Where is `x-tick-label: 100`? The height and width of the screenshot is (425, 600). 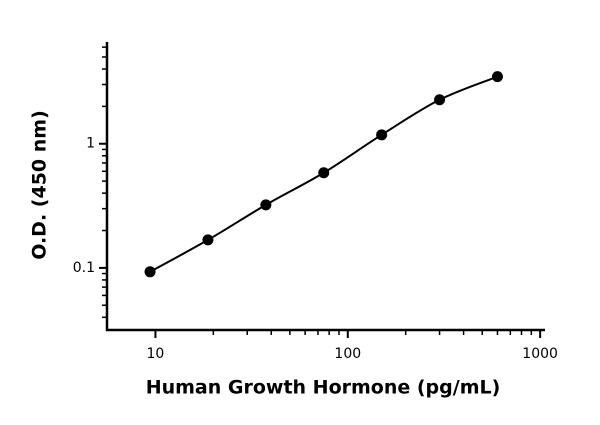
x-tick-label: 100 is located at coordinates (347, 354).